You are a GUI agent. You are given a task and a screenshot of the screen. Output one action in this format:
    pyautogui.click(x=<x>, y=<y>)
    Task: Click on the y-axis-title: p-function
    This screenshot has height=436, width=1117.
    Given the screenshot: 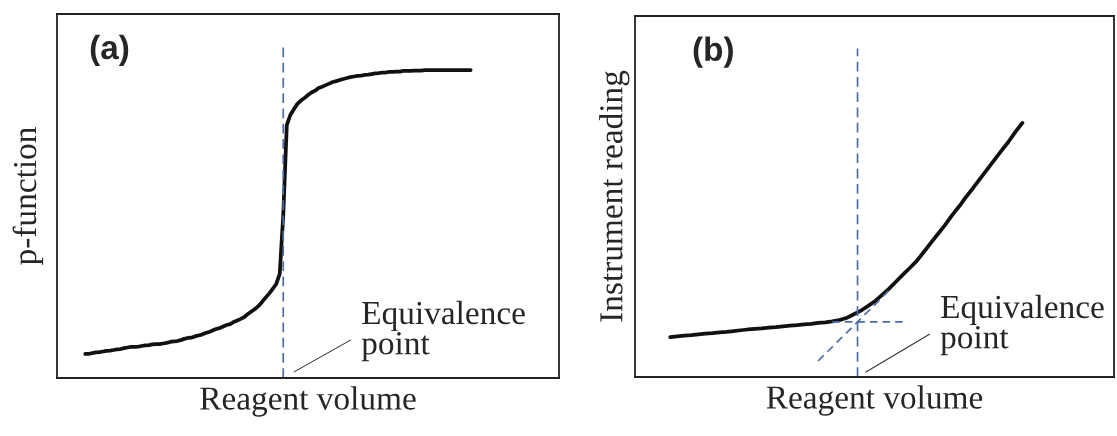 What is the action you would take?
    pyautogui.click(x=28, y=196)
    